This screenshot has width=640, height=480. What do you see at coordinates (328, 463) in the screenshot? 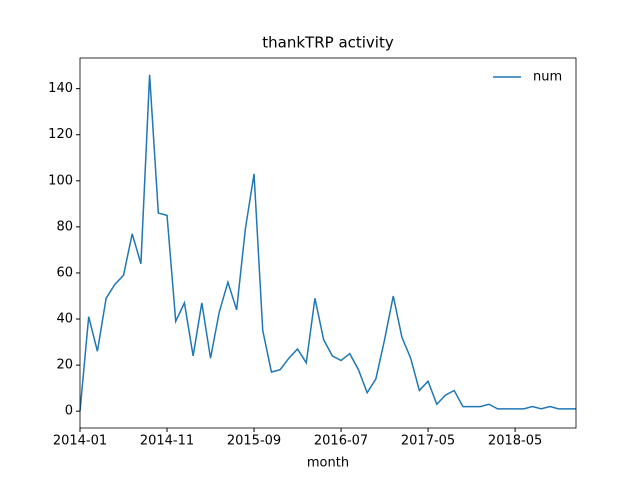
I see `x-axis-label: month` at bounding box center [328, 463].